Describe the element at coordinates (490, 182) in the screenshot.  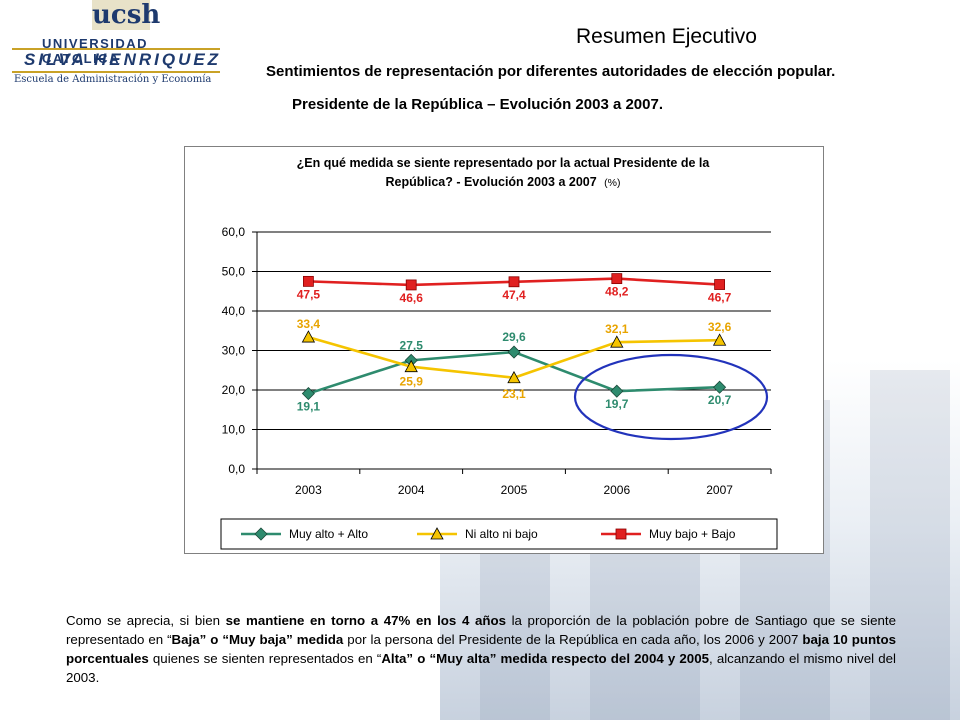
I see `chart-title-line2: República? - Evolución 2003 a 2007` at that location.